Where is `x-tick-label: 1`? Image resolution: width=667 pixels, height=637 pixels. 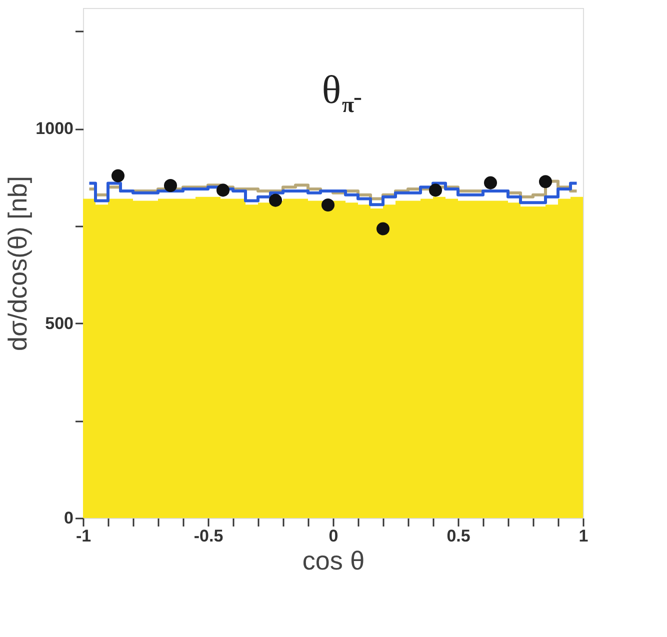
x-tick-label: 1 is located at coordinates (583, 536).